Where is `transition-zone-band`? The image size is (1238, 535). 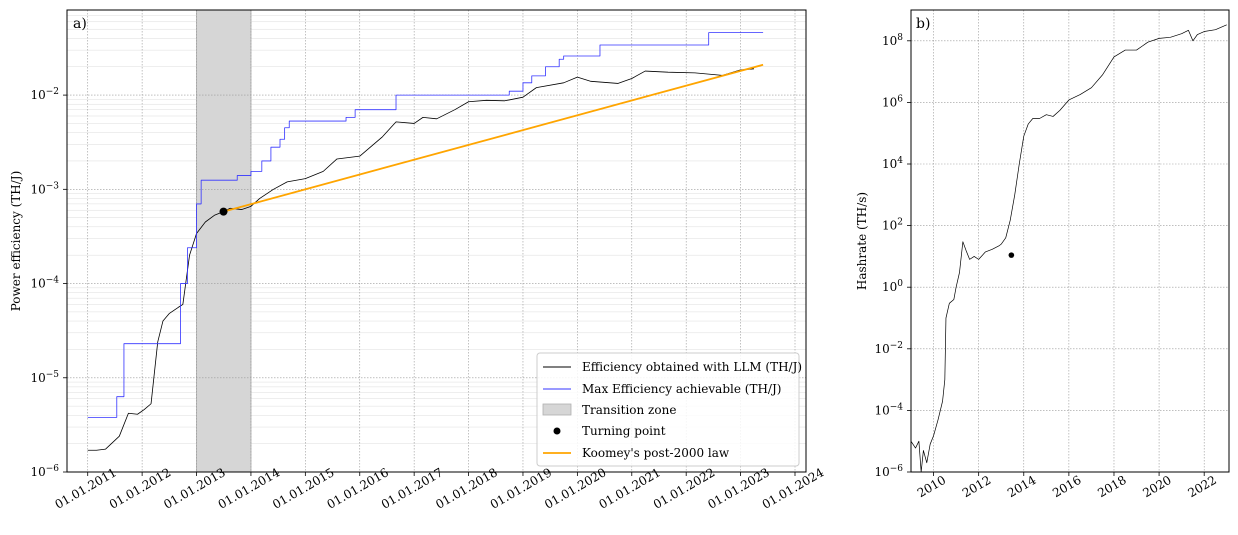 transition-zone-band is located at coordinates (224, 241).